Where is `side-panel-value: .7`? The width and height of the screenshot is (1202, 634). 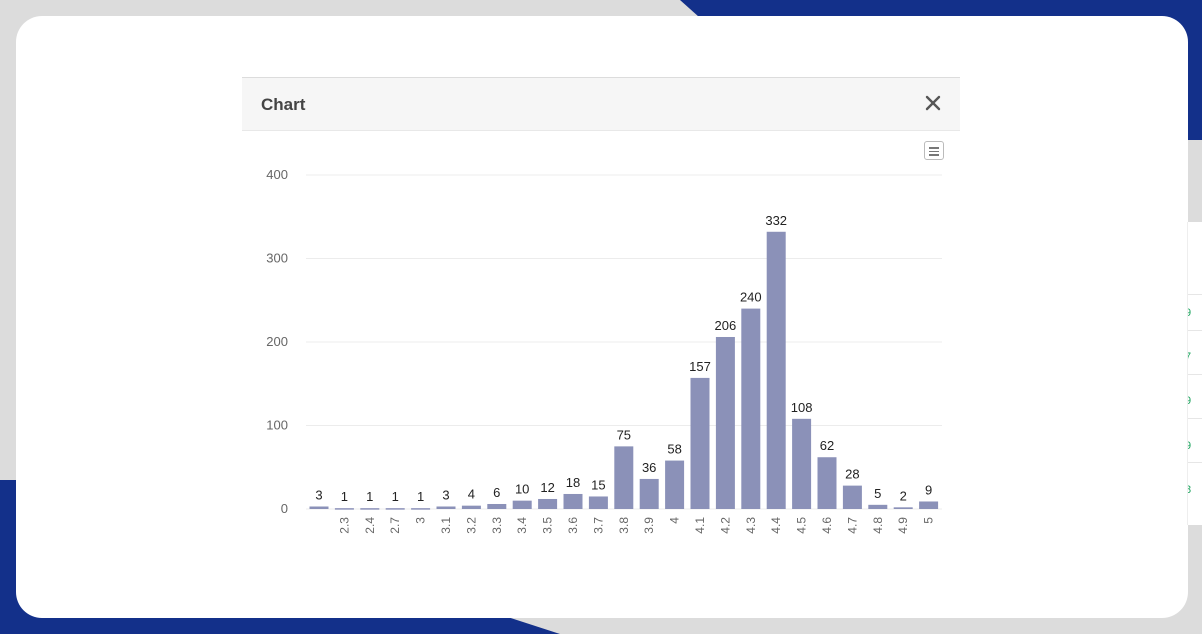
side-panel-value: .7 is located at coordinates (1195, 357).